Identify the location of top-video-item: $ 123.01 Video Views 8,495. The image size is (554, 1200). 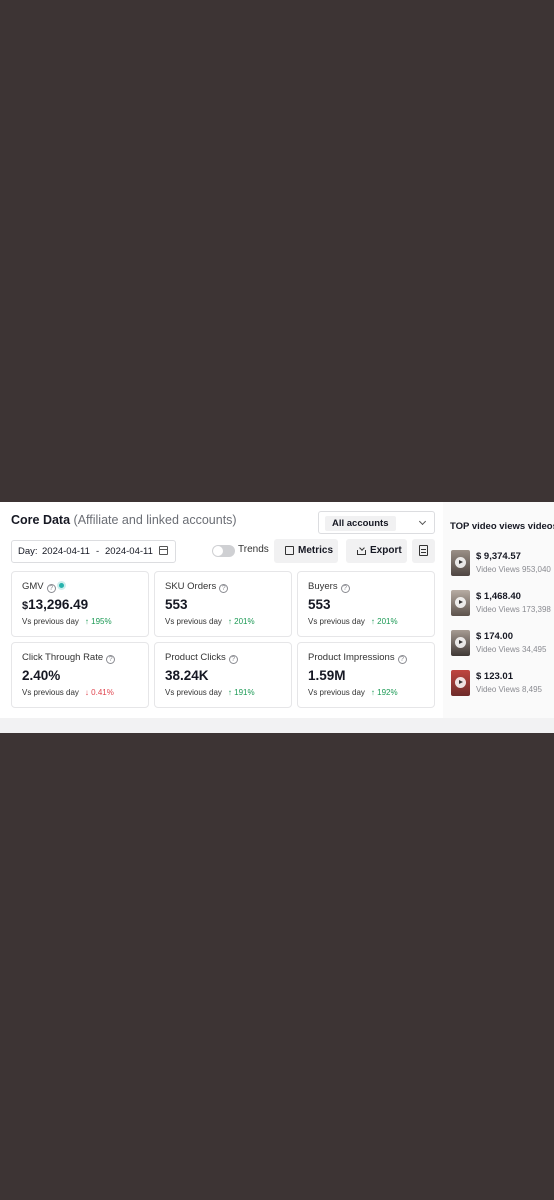
(502, 685).